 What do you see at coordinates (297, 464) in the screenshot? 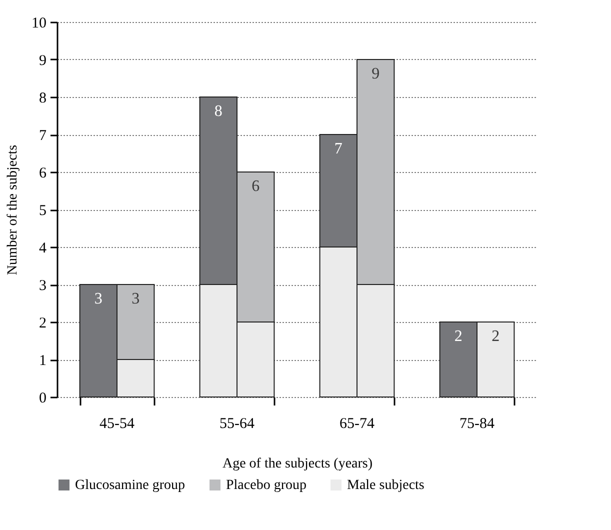
I see `x-axis-title: Age of the subjects (years)` at bounding box center [297, 464].